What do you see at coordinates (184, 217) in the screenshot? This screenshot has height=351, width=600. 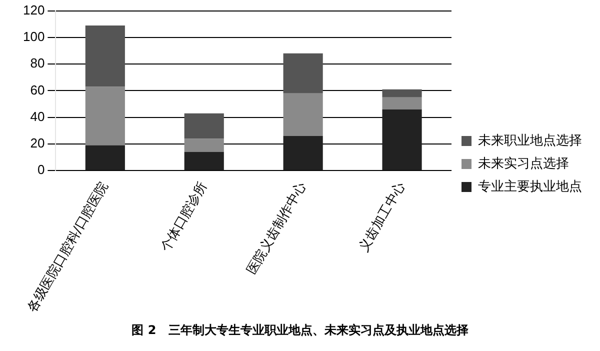 I see `x-tick-label: 个体口腔诊所` at bounding box center [184, 217].